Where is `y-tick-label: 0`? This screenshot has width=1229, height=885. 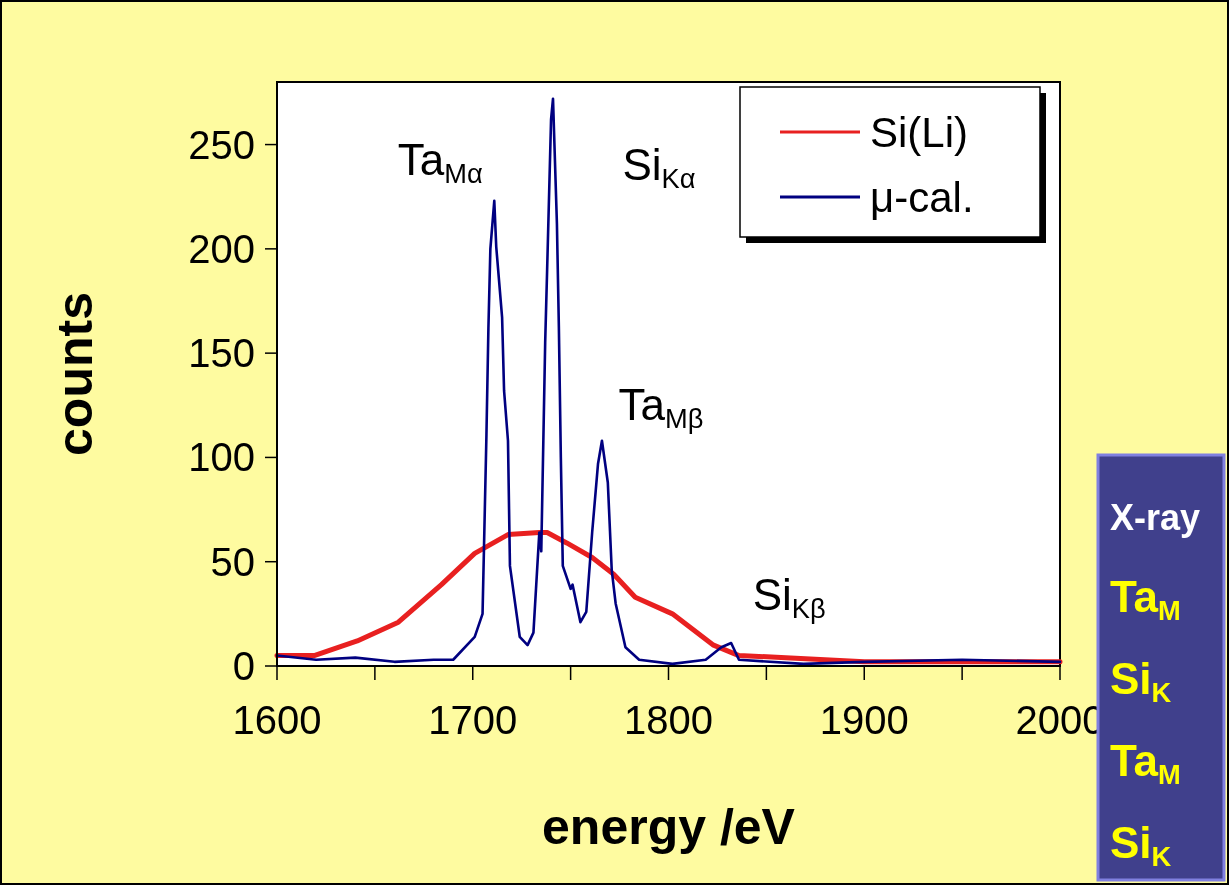
y-tick-label: 0 is located at coordinates (243, 666).